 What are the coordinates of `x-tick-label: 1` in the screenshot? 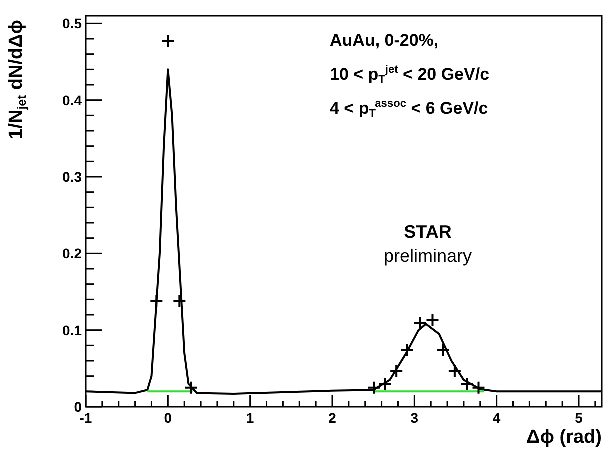 It's located at (250, 418).